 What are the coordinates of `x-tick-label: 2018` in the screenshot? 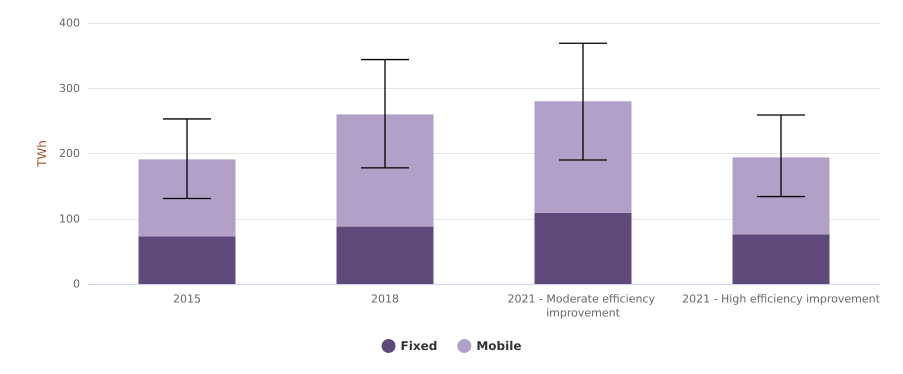 It's located at (385, 299).